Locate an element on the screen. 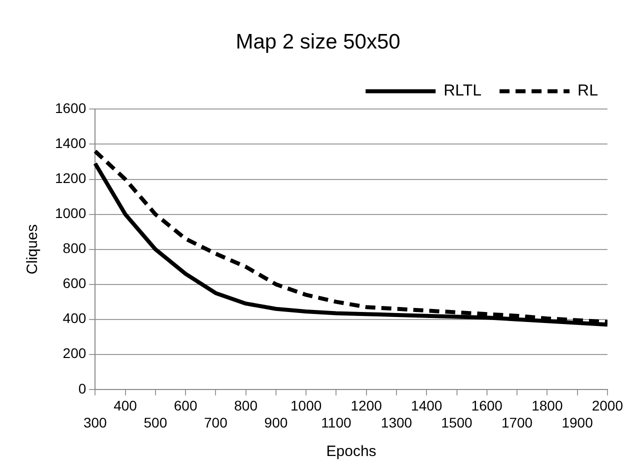 This screenshot has height=475, width=626. x-tick-label: 1300 is located at coordinates (396, 422).